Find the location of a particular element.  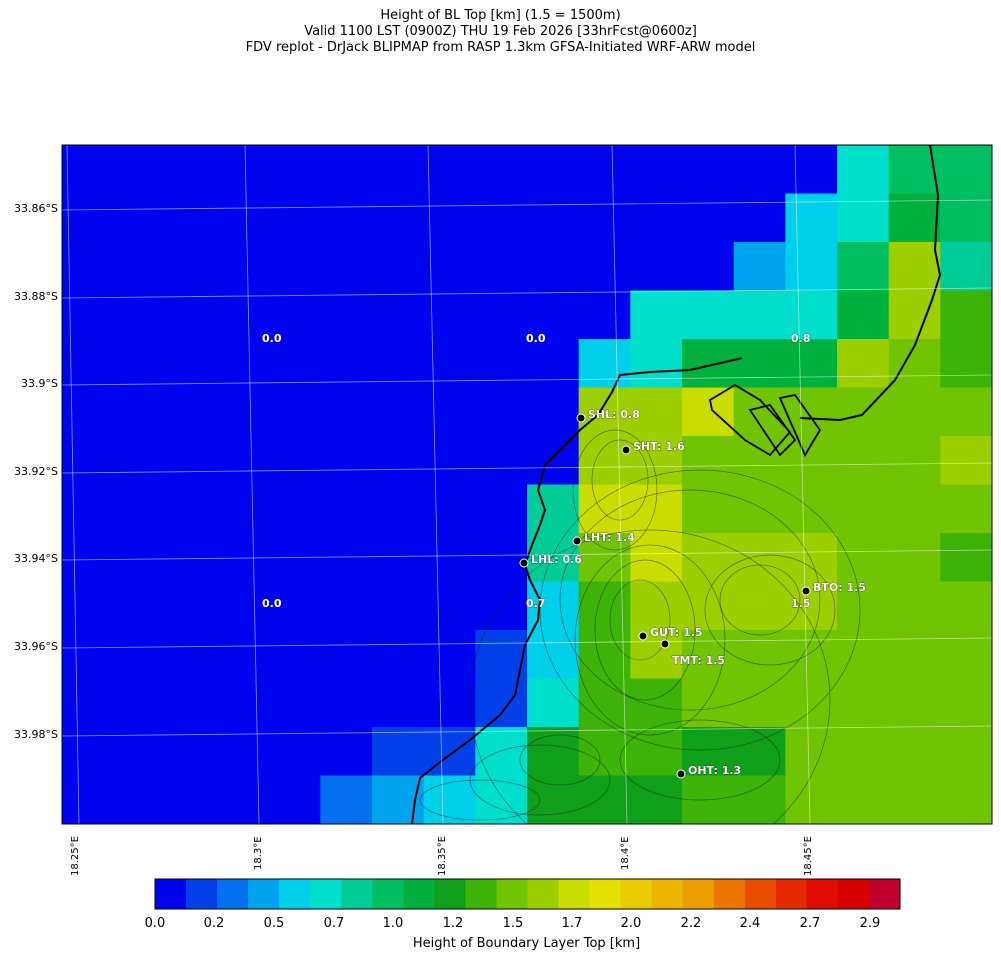

lon-label: 18.25°E is located at coordinates (75, 856).